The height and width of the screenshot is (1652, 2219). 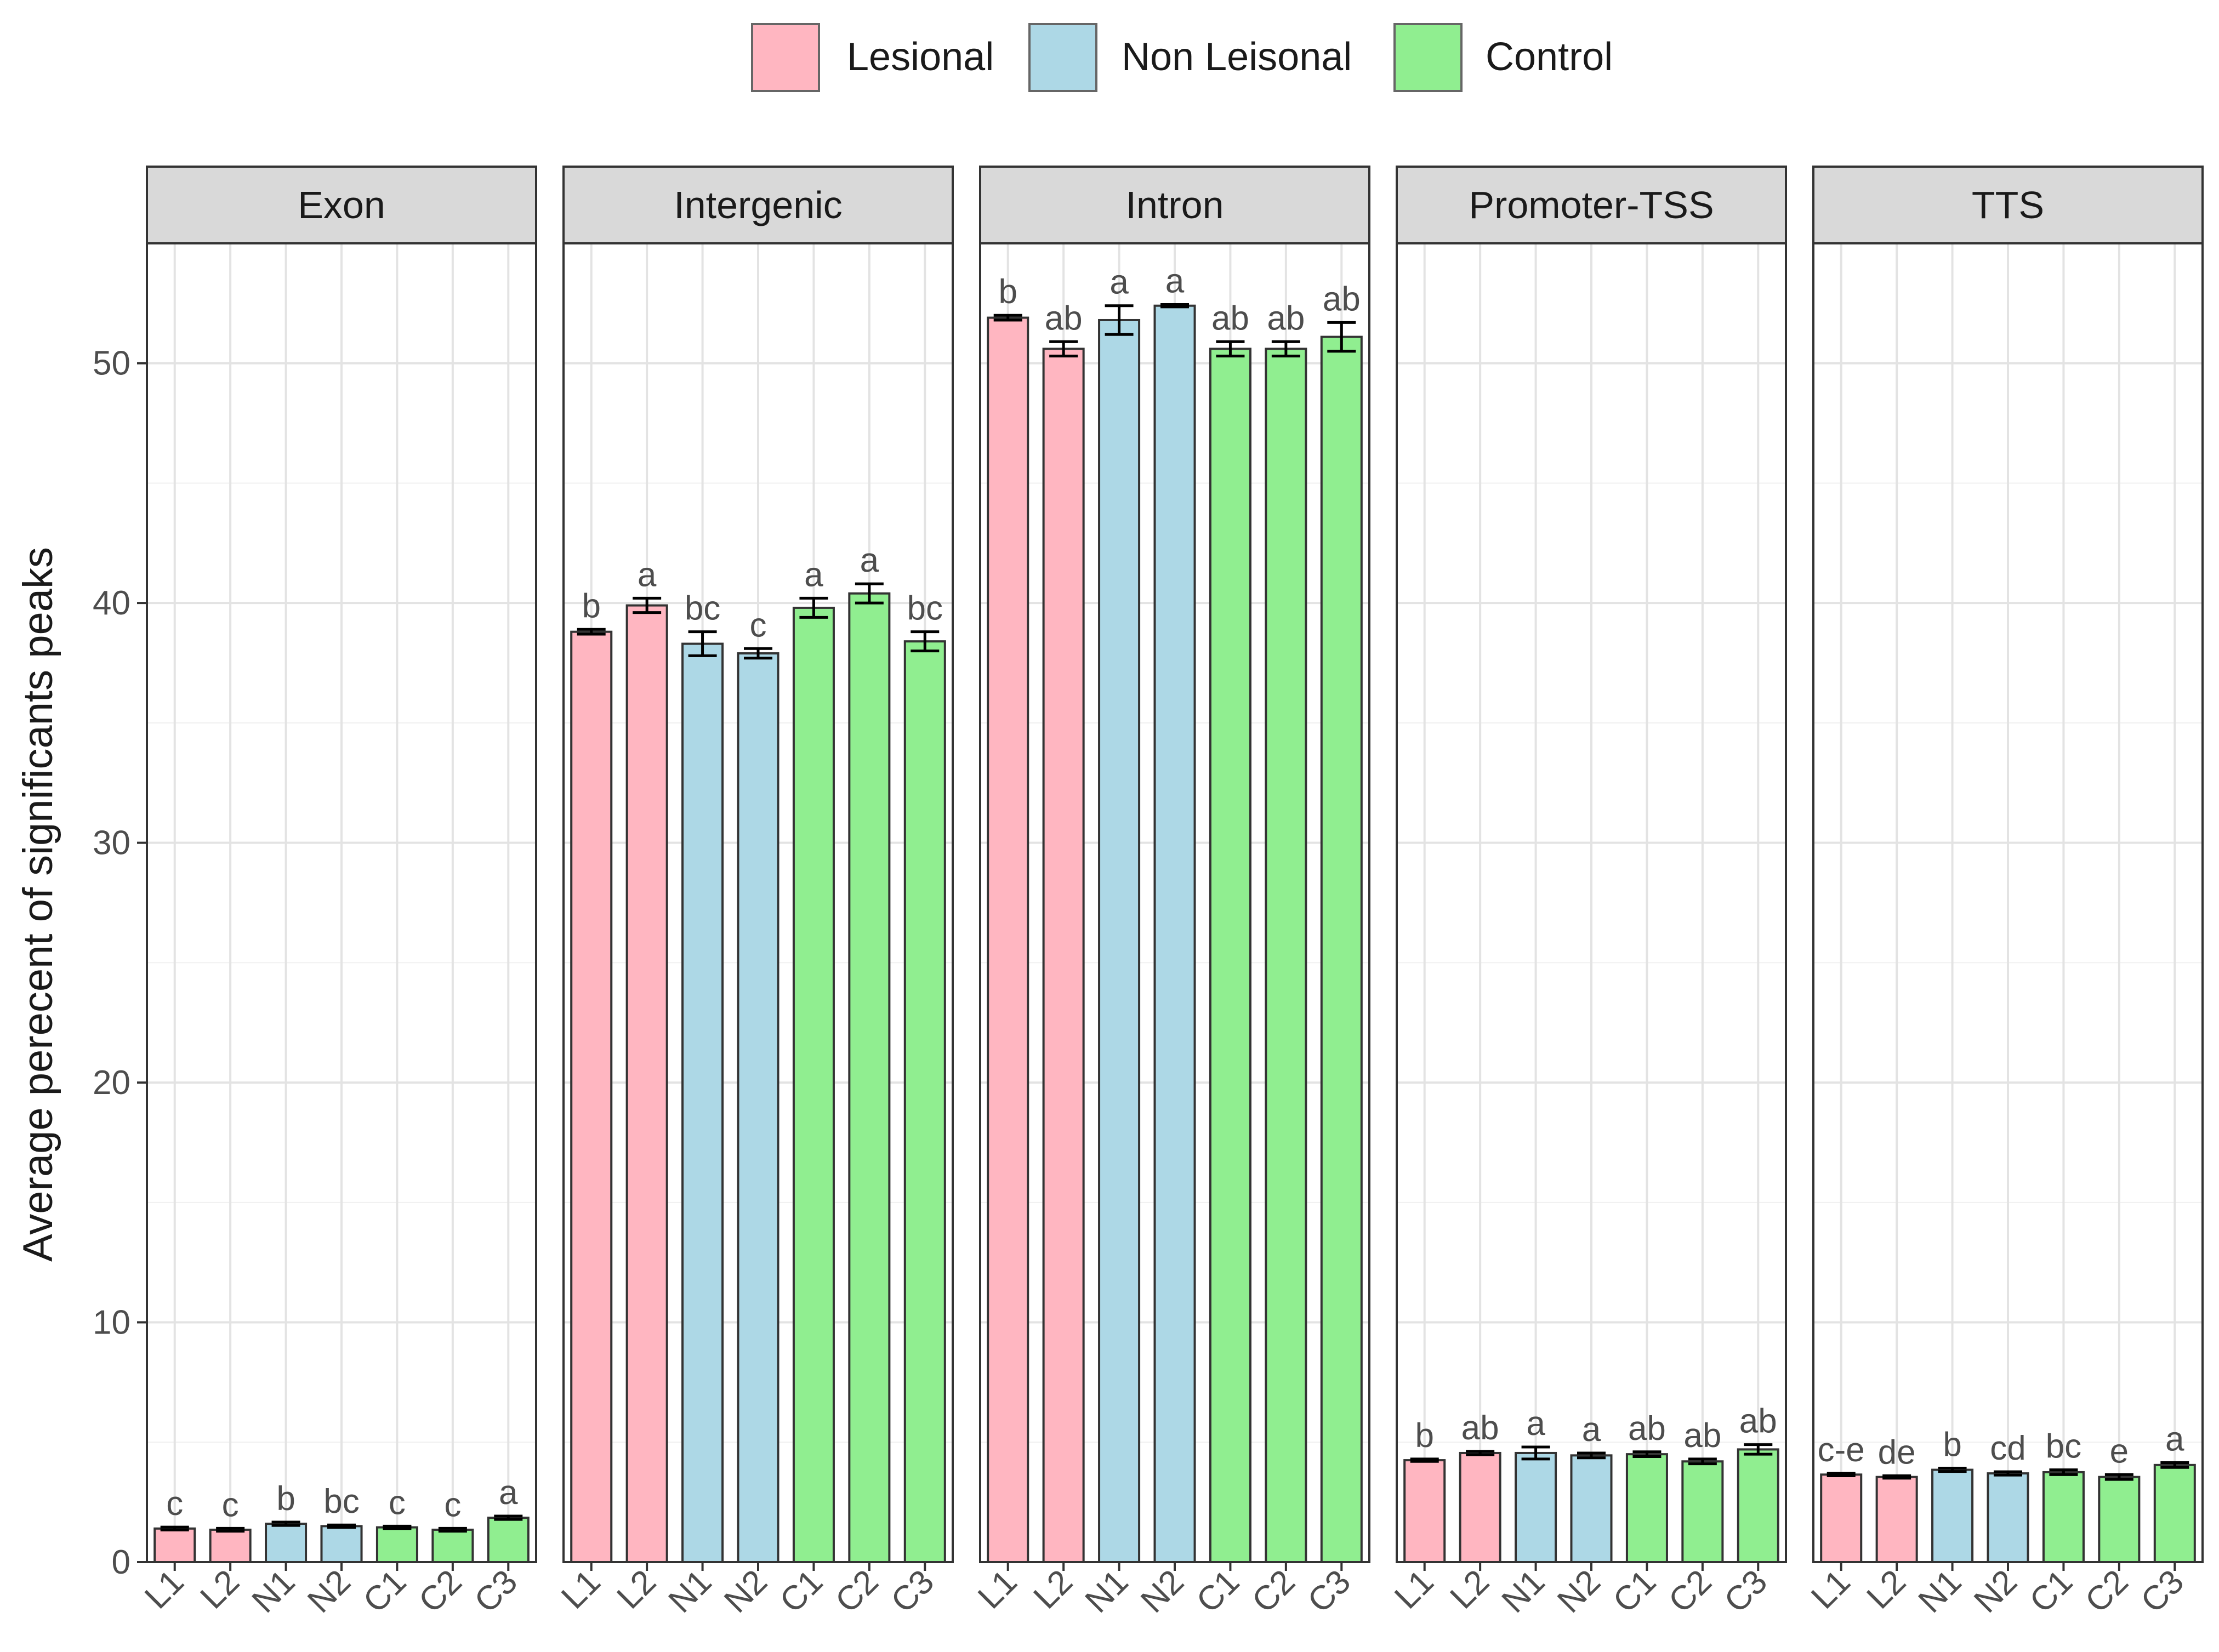 I want to click on y-tick-label: 10, so click(x=111, y=1323).